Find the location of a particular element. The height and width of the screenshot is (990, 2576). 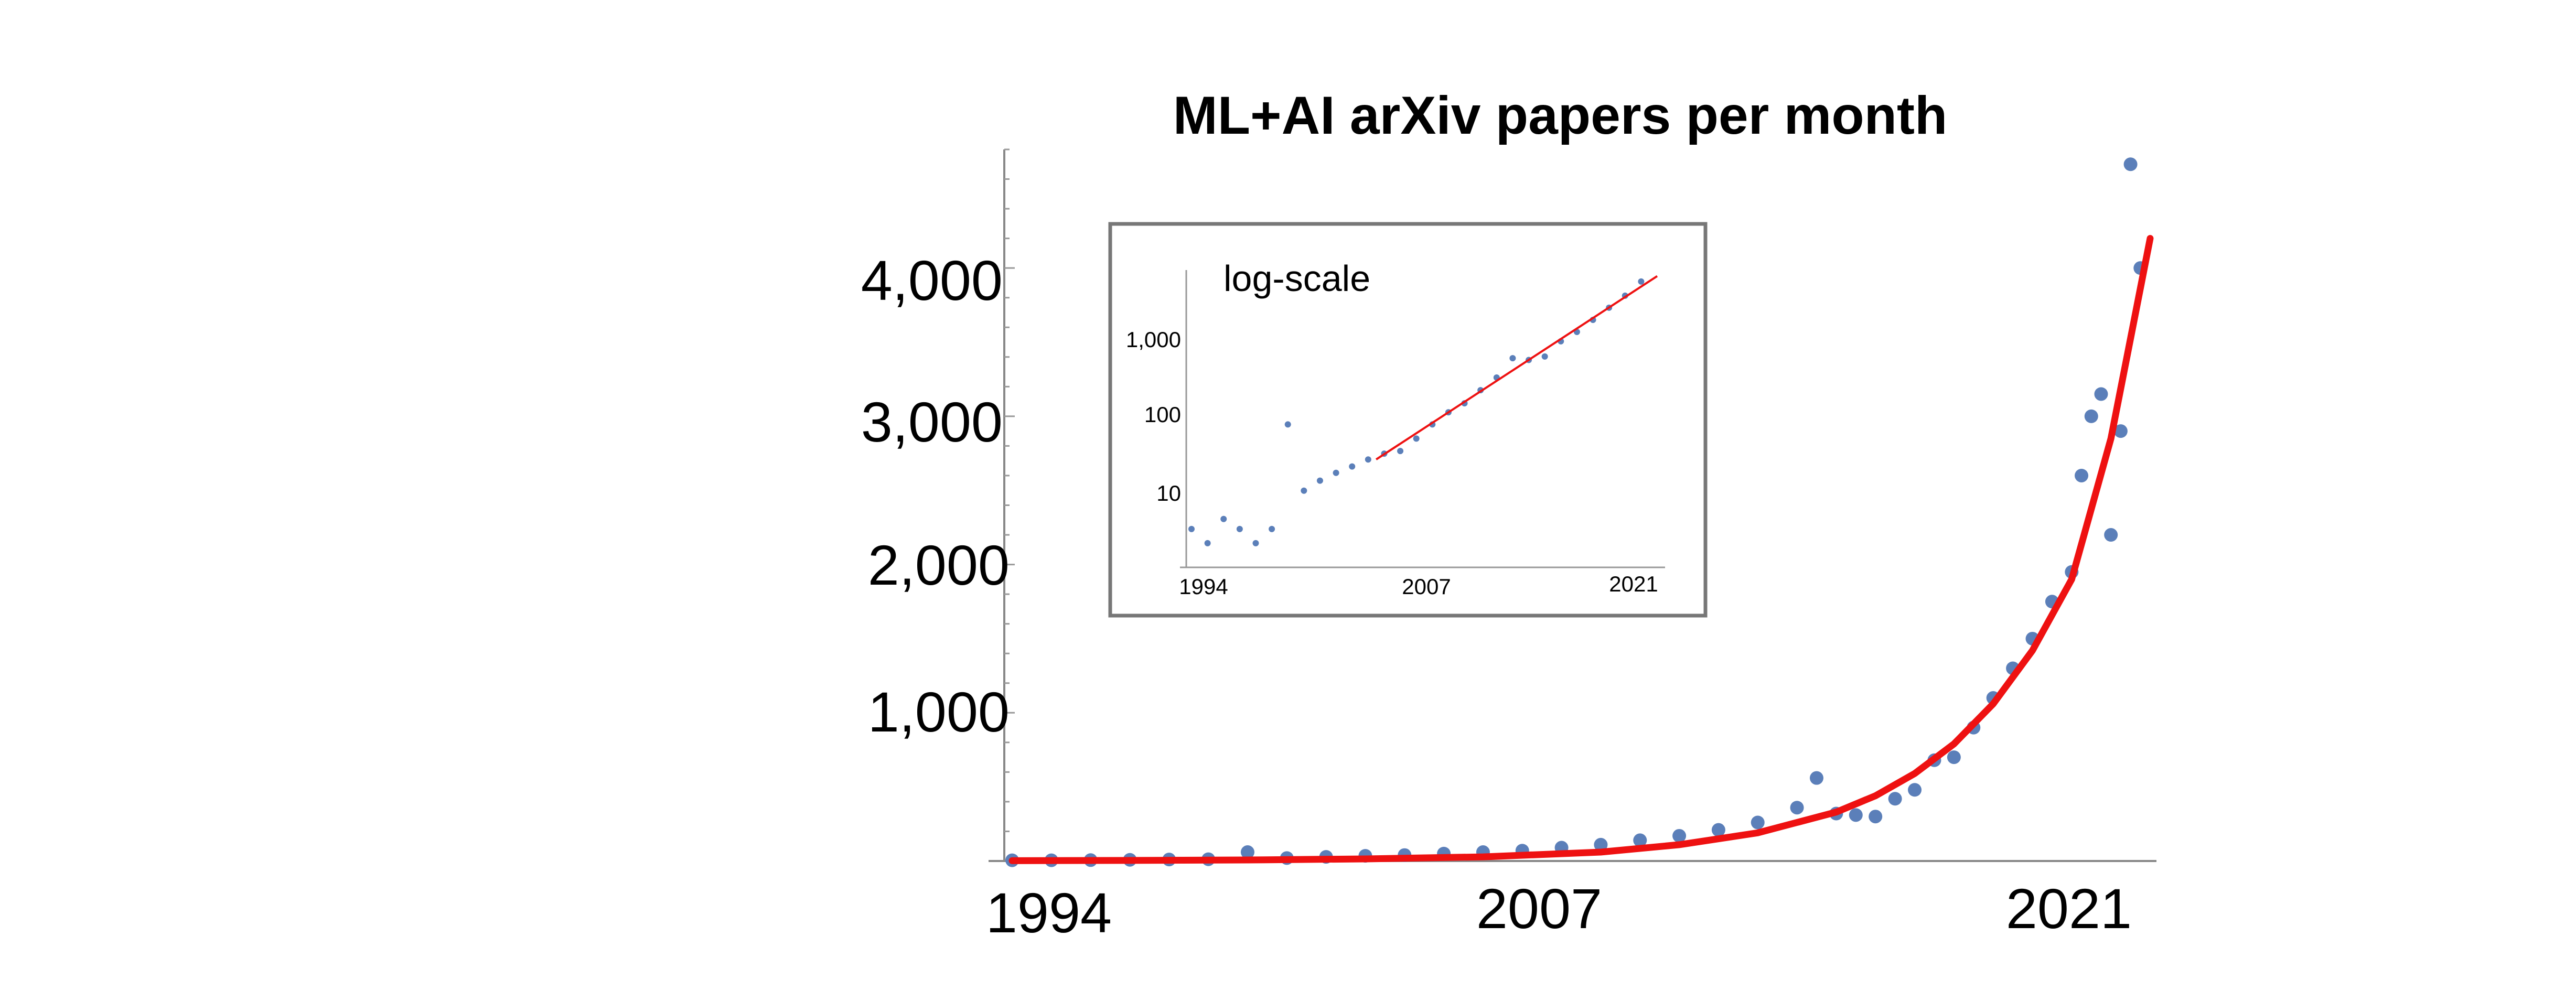

inset-y-tick-label: 100 is located at coordinates (1162, 414).